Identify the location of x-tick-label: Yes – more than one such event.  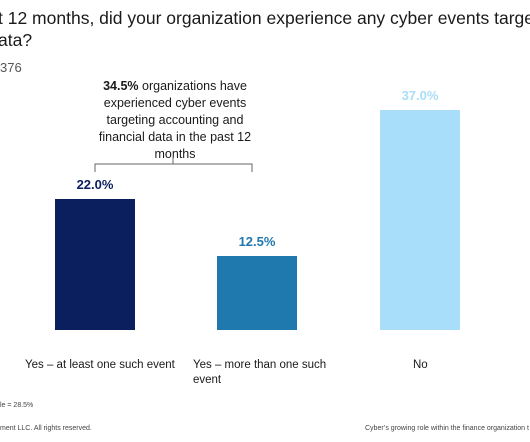
(260, 372).